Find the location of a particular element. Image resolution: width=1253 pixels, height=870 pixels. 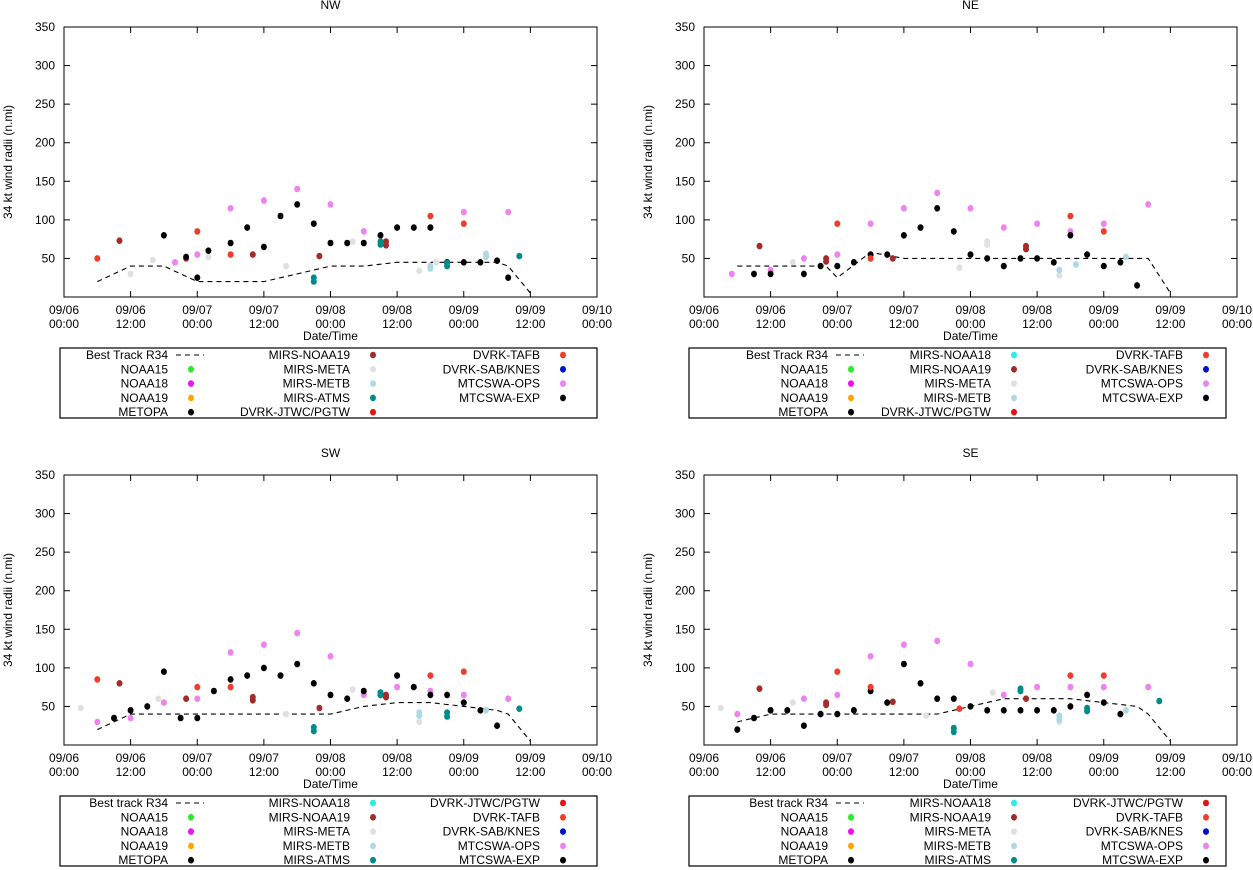

y-axis-label: 34 kt wind radii (n.mi) is located at coordinates (8, 162).